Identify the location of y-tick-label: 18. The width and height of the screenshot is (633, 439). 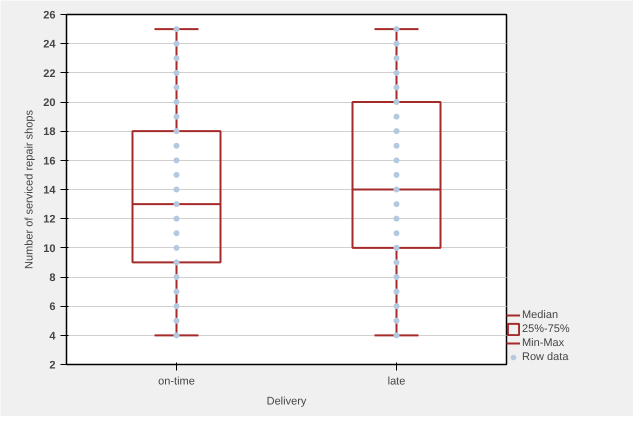
(49, 132).